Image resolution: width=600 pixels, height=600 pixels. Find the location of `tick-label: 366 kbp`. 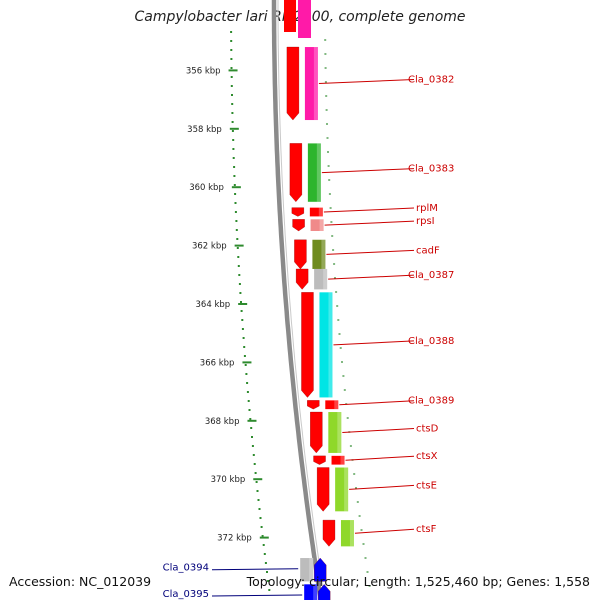

tick-label: 366 kbp is located at coordinates (217, 363).